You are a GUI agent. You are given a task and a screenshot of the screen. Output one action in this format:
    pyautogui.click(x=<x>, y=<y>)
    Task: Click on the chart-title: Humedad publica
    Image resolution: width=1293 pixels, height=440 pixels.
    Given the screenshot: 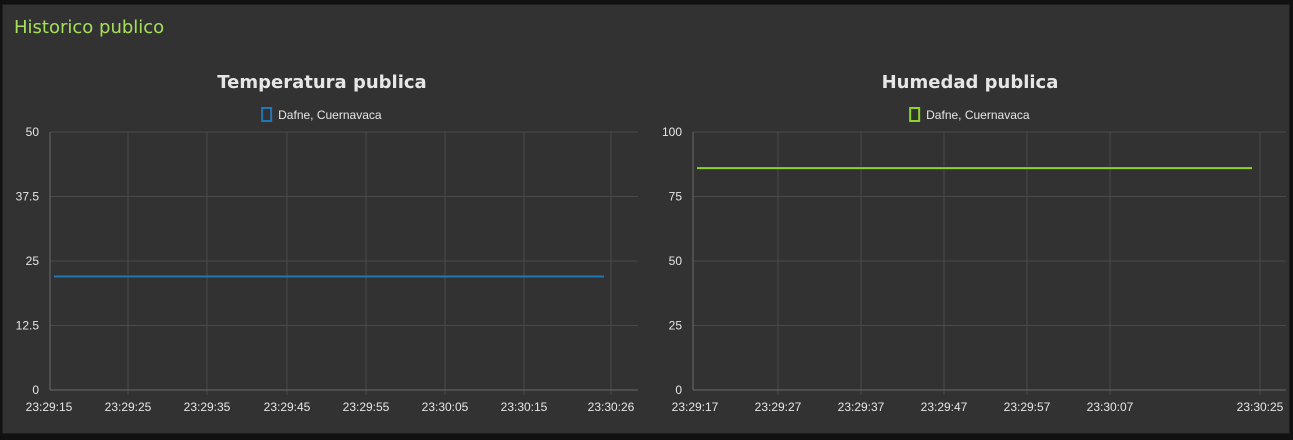 What is the action you would take?
    pyautogui.click(x=970, y=82)
    